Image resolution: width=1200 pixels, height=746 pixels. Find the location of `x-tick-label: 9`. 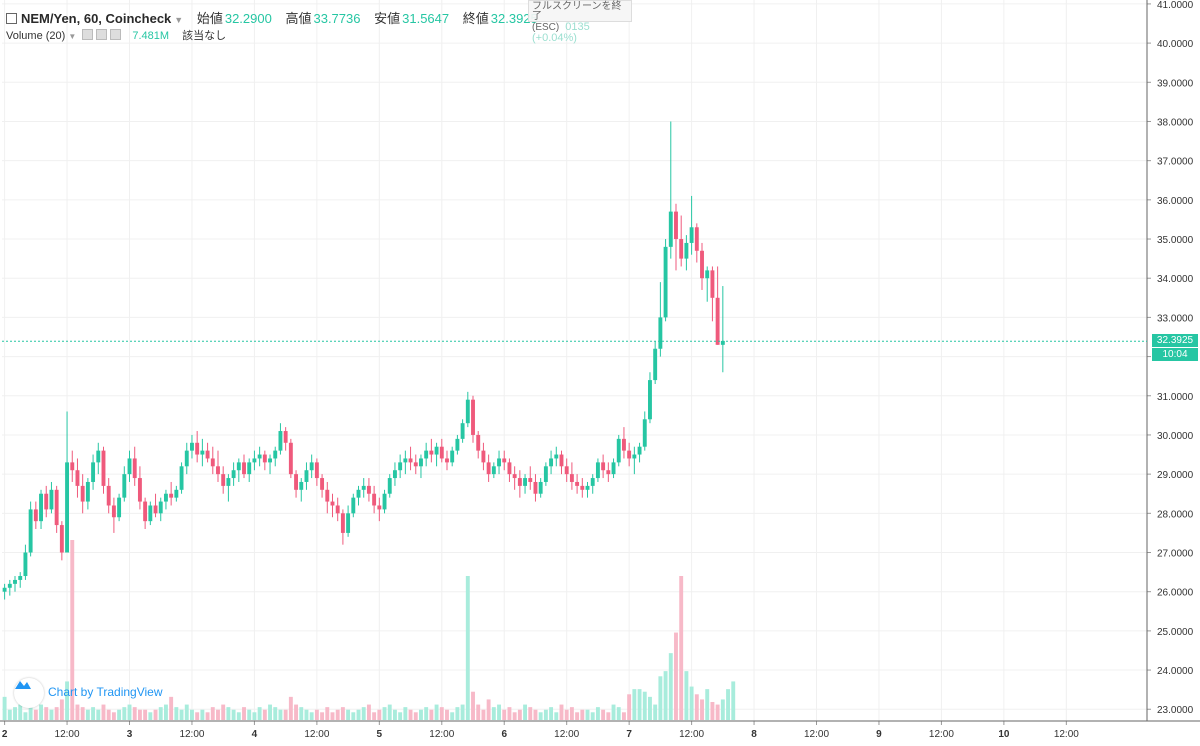

x-tick-label: 9 is located at coordinates (879, 734).